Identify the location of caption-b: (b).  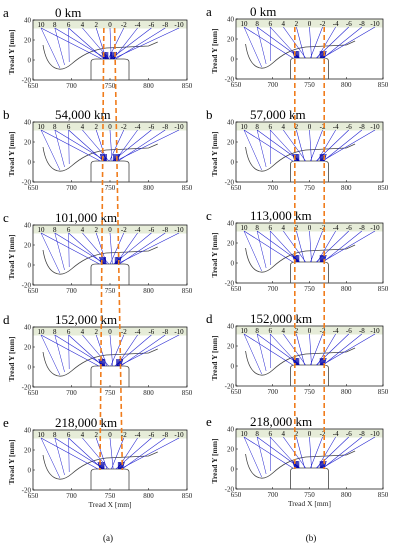
(311, 538).